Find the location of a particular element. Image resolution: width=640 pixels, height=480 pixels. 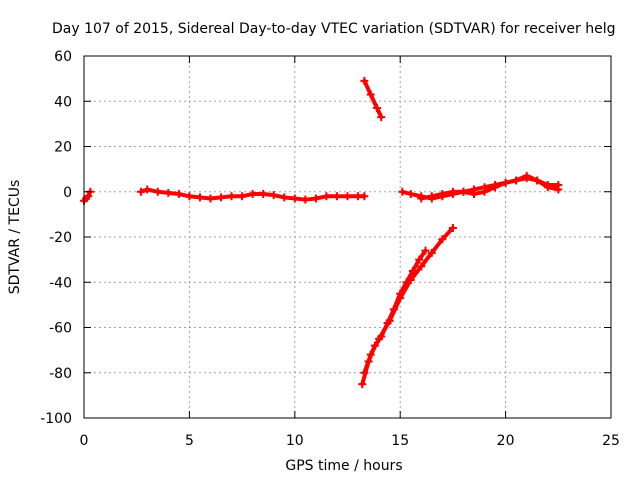

y-tick-label: -80 is located at coordinates (60, 374).